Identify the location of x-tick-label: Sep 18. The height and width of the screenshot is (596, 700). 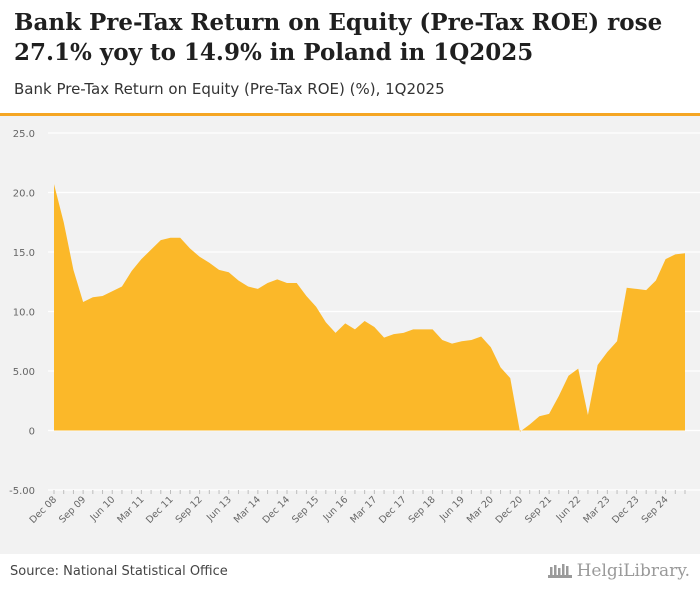
(422, 509).